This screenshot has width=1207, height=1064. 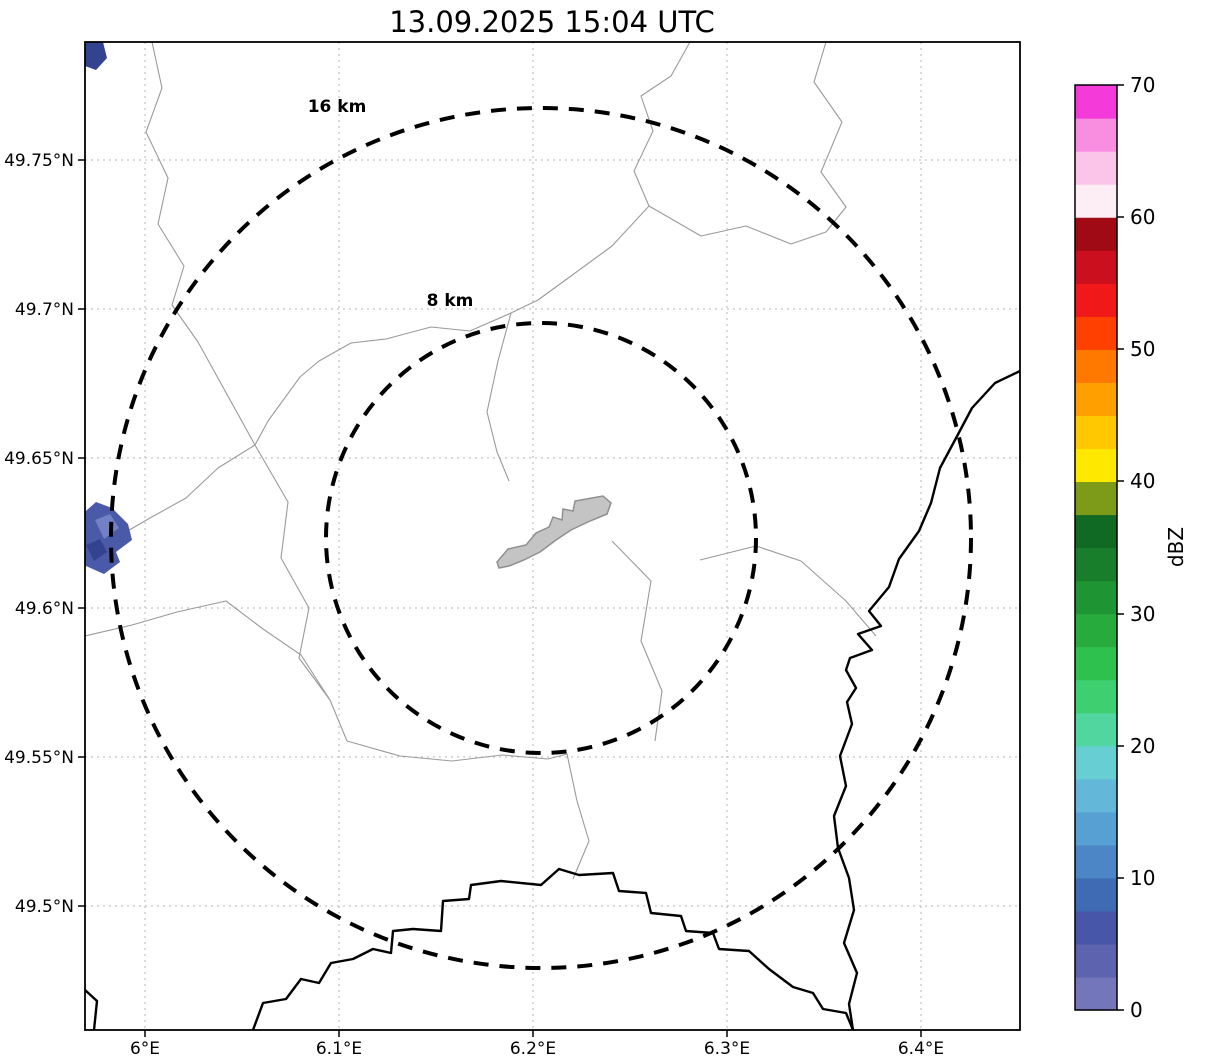 I want to click on airport-area-polygon, so click(x=554, y=532).